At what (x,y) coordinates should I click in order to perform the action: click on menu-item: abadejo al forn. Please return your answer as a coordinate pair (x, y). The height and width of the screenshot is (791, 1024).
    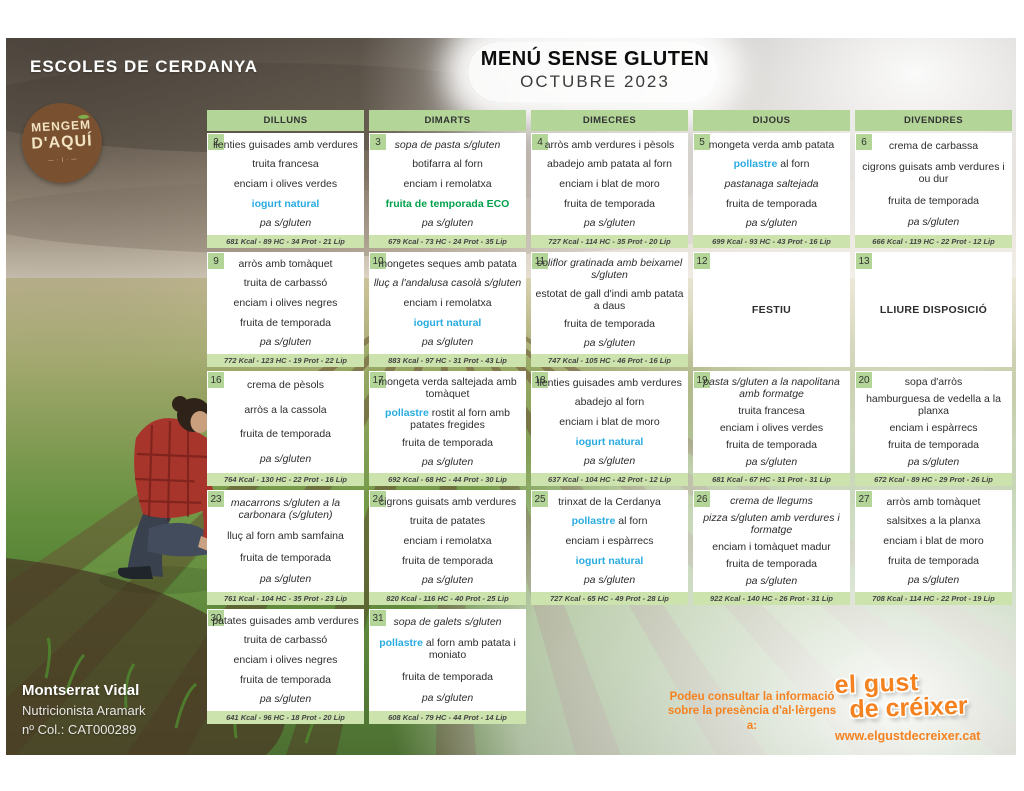
    Looking at the image, I should click on (609, 402).